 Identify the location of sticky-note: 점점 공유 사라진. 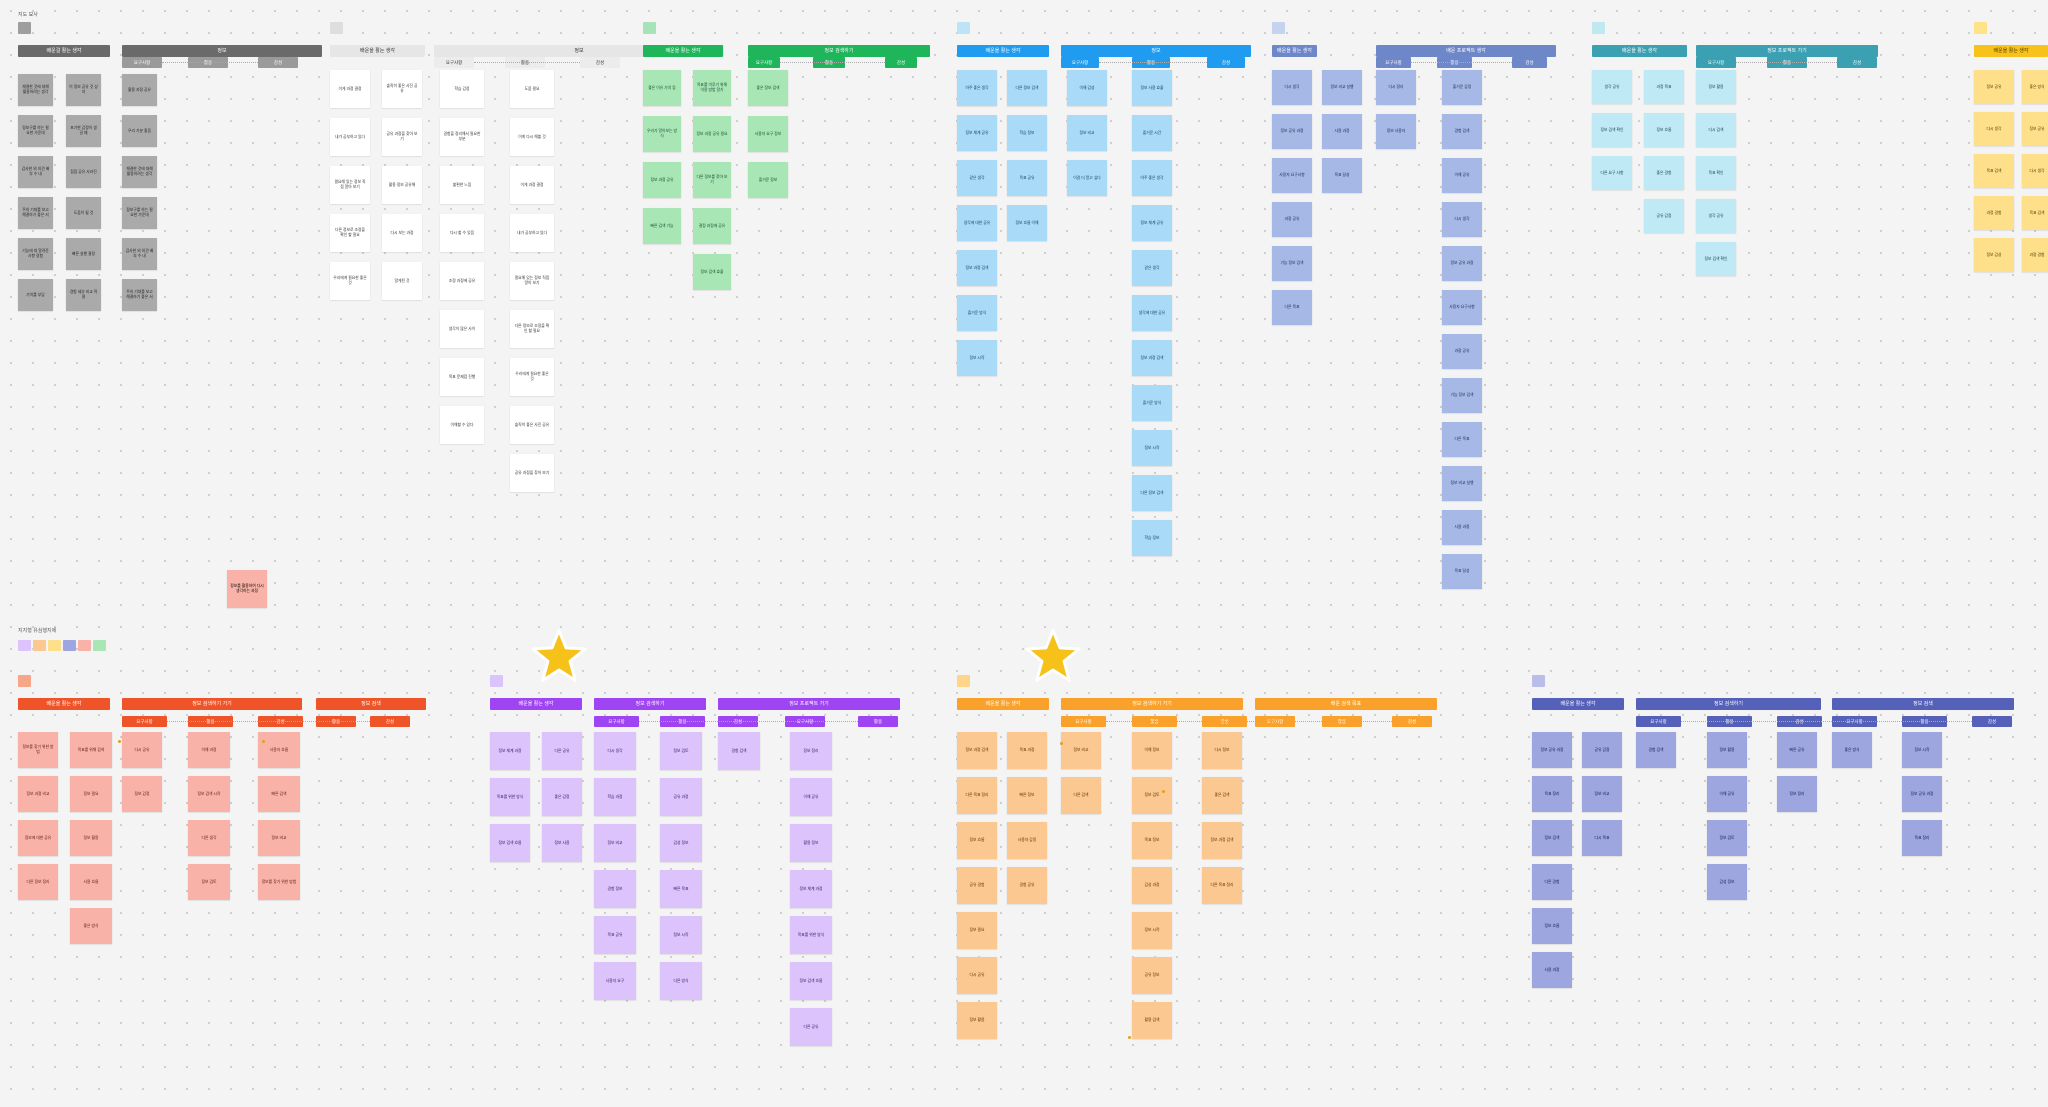
(83, 172).